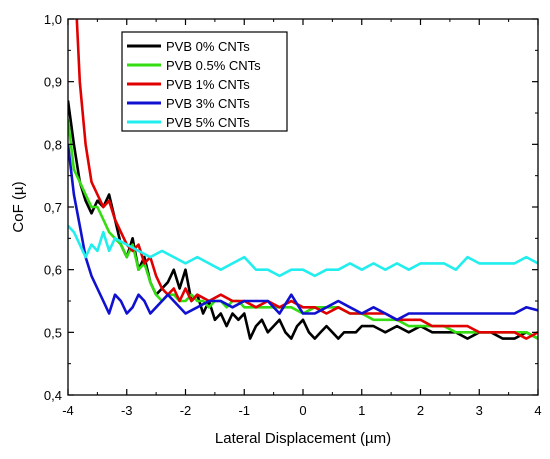 This screenshot has height=459, width=550. Describe the element at coordinates (303, 438) in the screenshot. I see `x-axis-label: Lateral Displacement (µm)` at that location.